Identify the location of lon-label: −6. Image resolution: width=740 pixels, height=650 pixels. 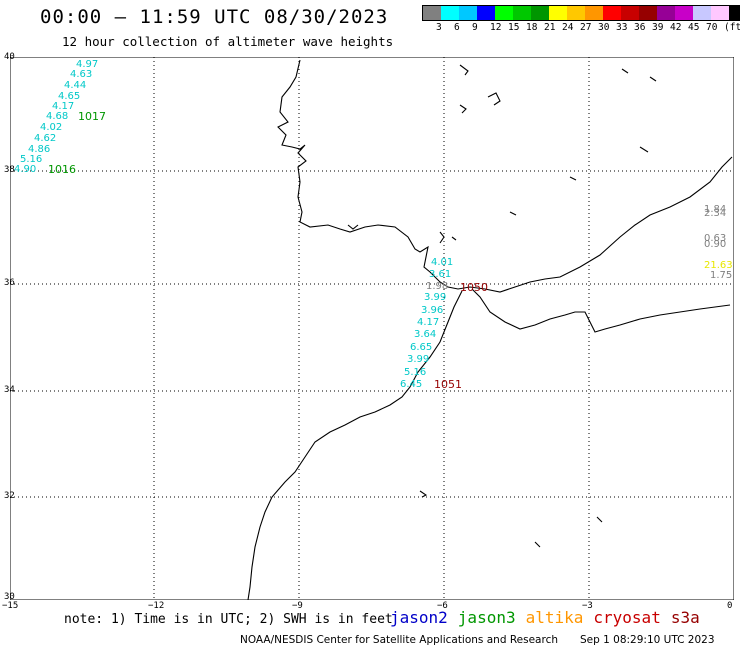
(442, 606).